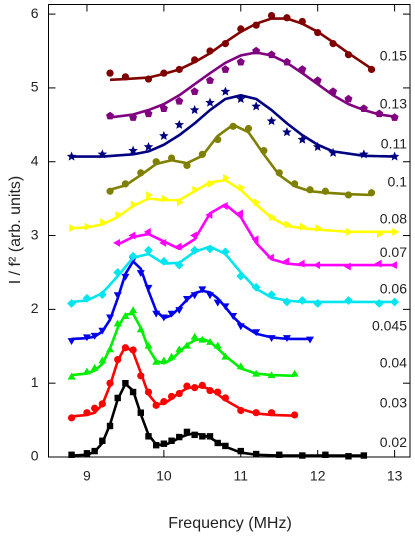 This screenshot has width=415, height=545. What do you see at coordinates (393, 442) in the screenshot?
I see `series-label: 0.02` at bounding box center [393, 442].